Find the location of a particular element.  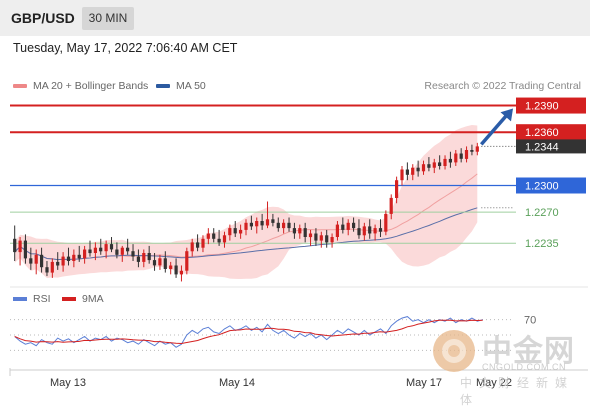

projection-arrow-shaft is located at coordinates (495, 128).